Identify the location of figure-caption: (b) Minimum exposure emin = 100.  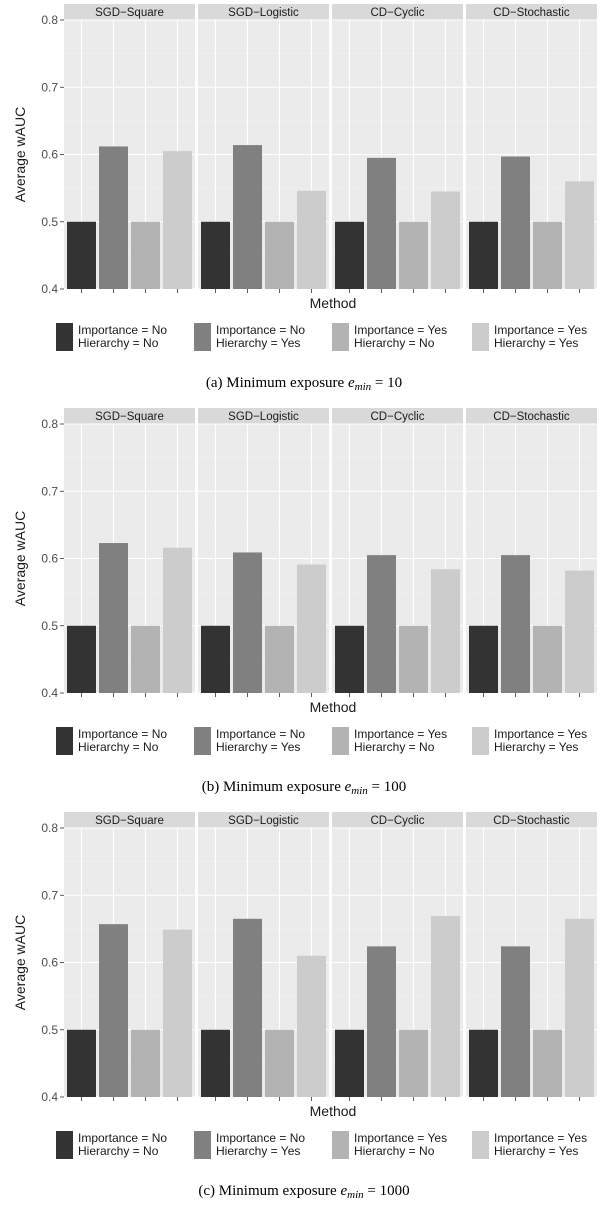
(304, 788).